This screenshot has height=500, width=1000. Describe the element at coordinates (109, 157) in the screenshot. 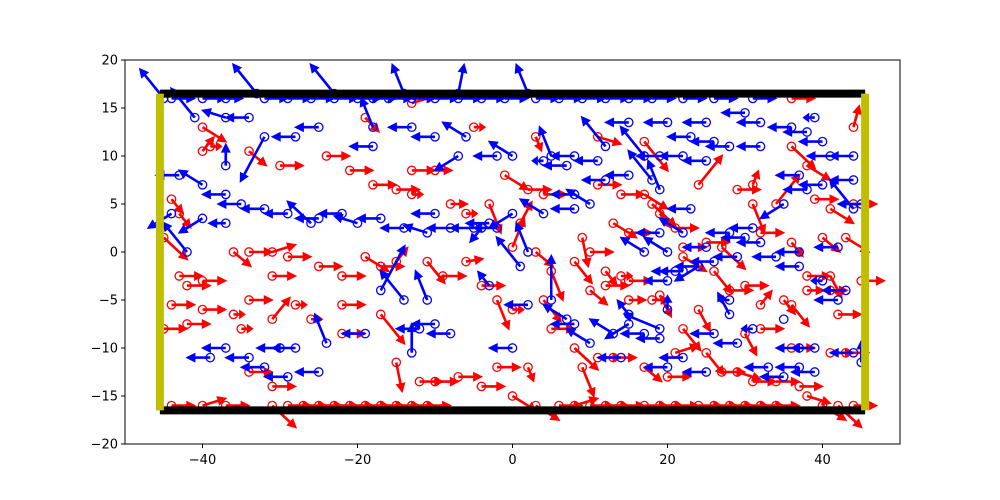

I see `y-tick-label: 10` at that location.